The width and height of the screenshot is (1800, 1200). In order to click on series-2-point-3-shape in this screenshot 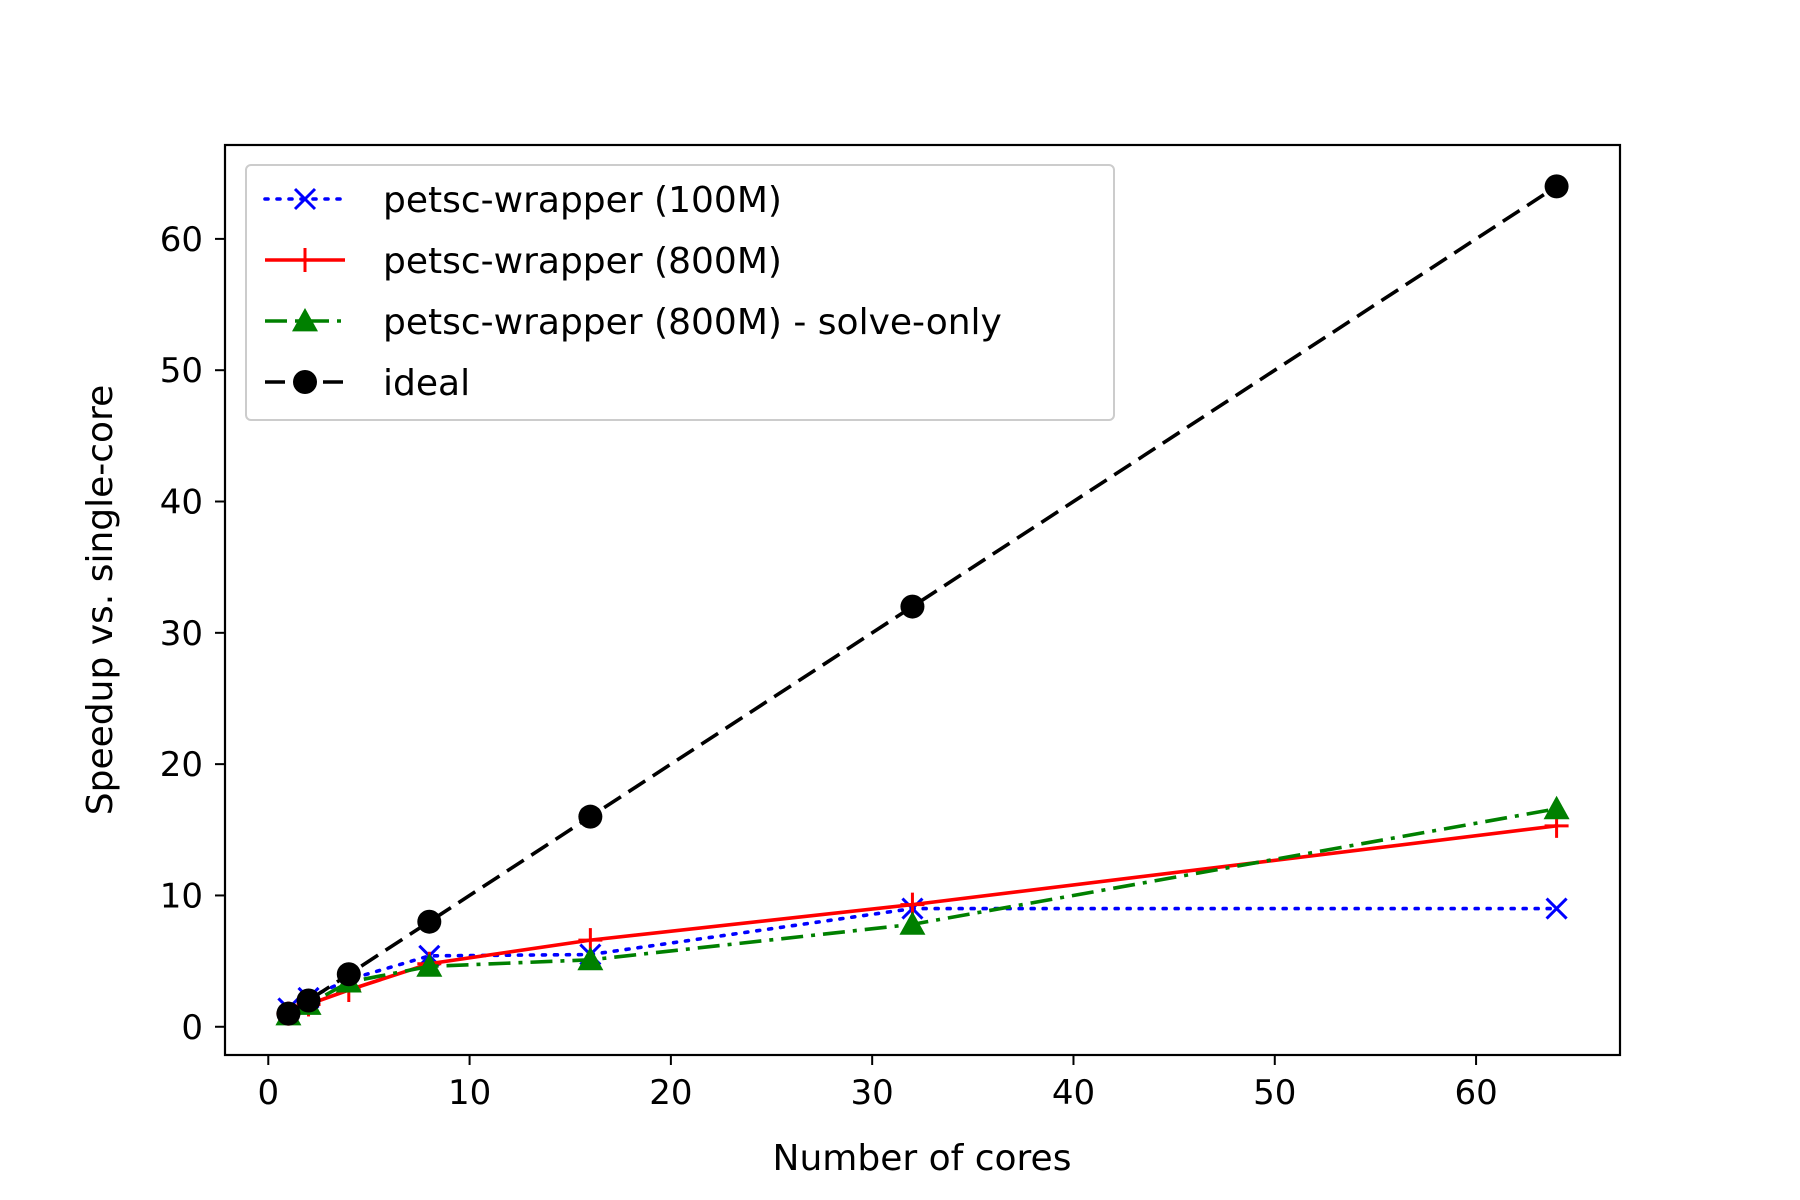, I will do `click(429, 965)`.